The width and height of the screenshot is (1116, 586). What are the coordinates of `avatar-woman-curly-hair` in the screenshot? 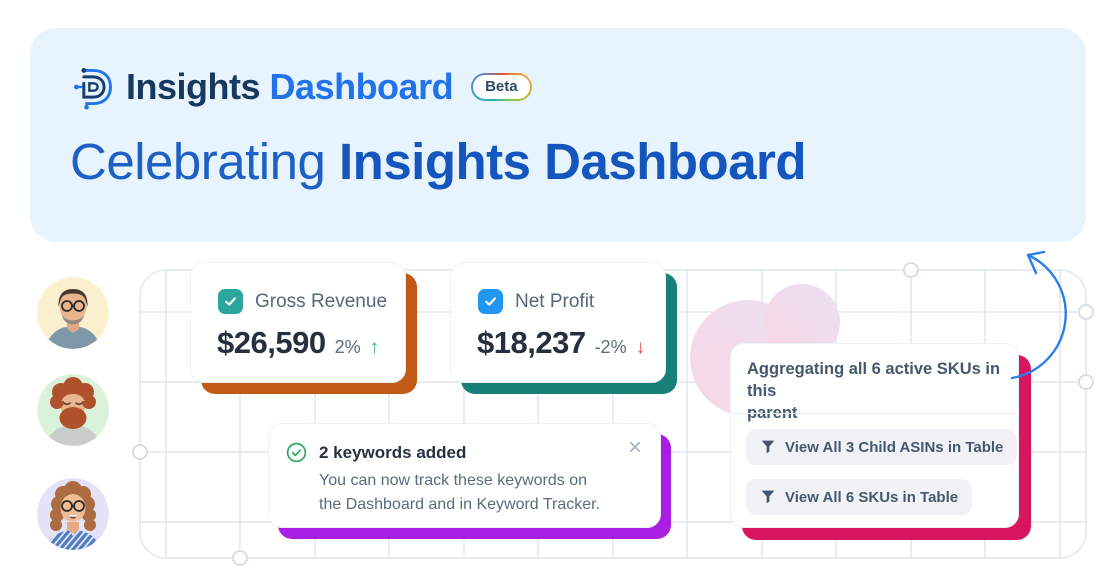 It's located at (73, 514).